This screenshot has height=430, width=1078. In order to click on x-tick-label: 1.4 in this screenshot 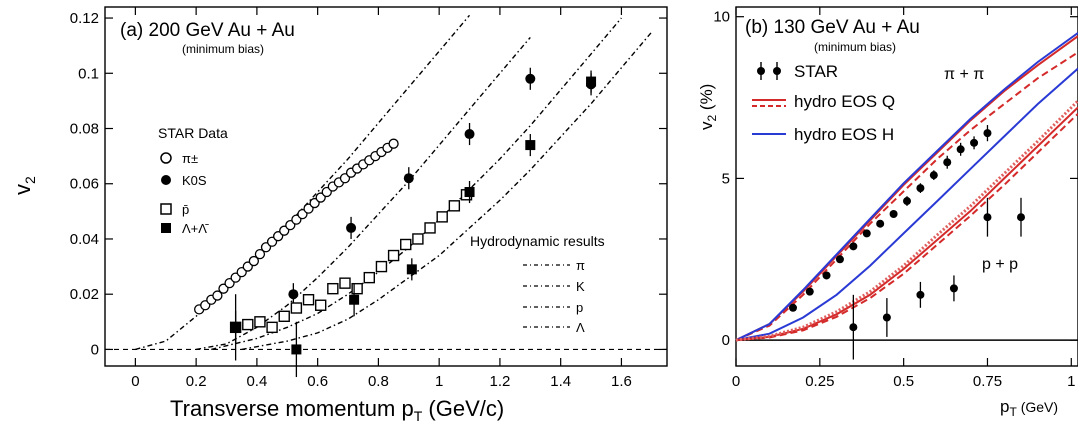, I will do `click(560, 381)`.